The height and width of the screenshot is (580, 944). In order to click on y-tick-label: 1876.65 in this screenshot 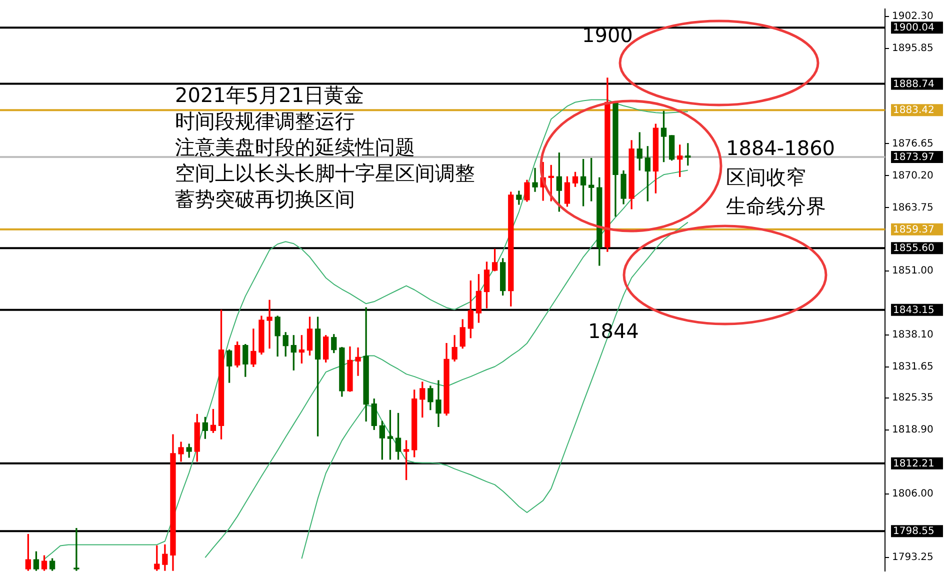, I will do `click(913, 144)`.